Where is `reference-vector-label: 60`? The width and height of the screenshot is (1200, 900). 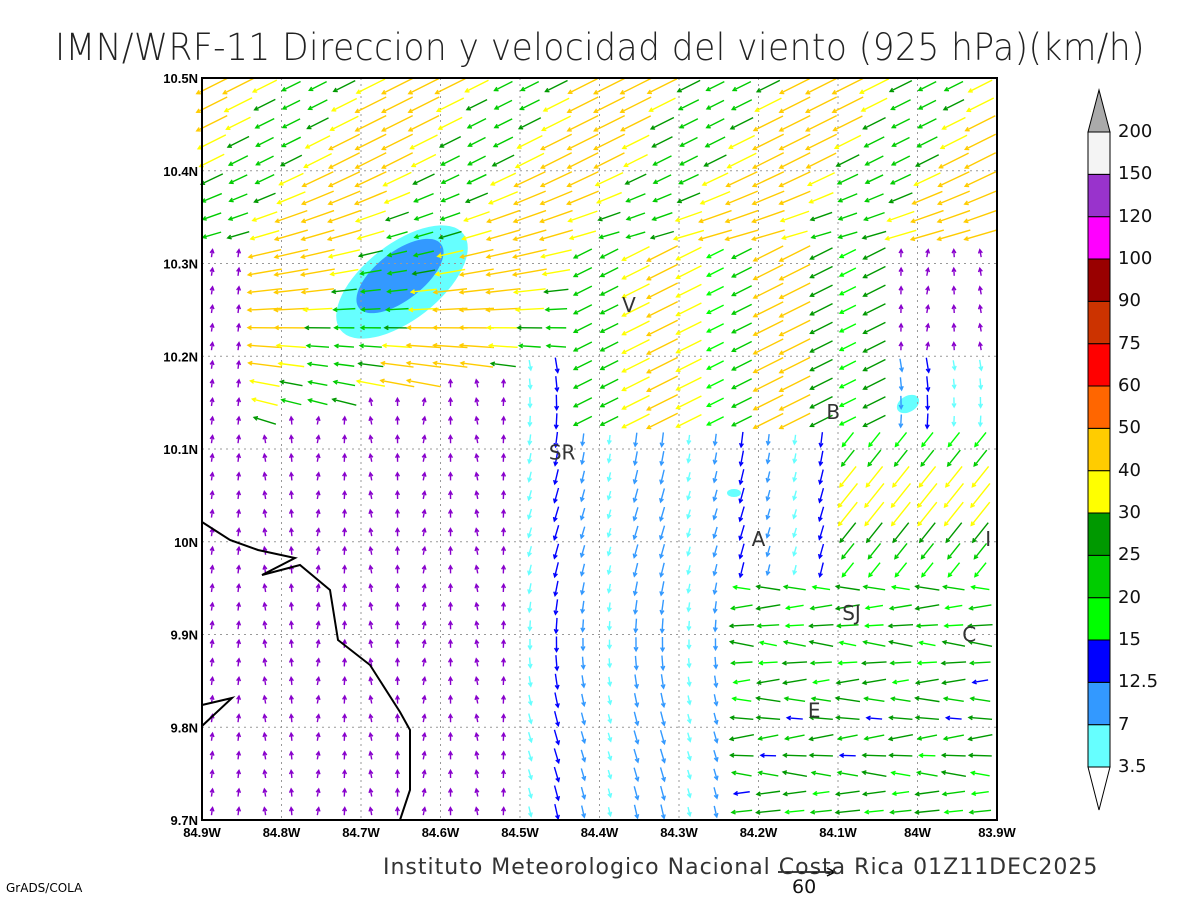 reference-vector-label: 60 is located at coordinates (804, 887).